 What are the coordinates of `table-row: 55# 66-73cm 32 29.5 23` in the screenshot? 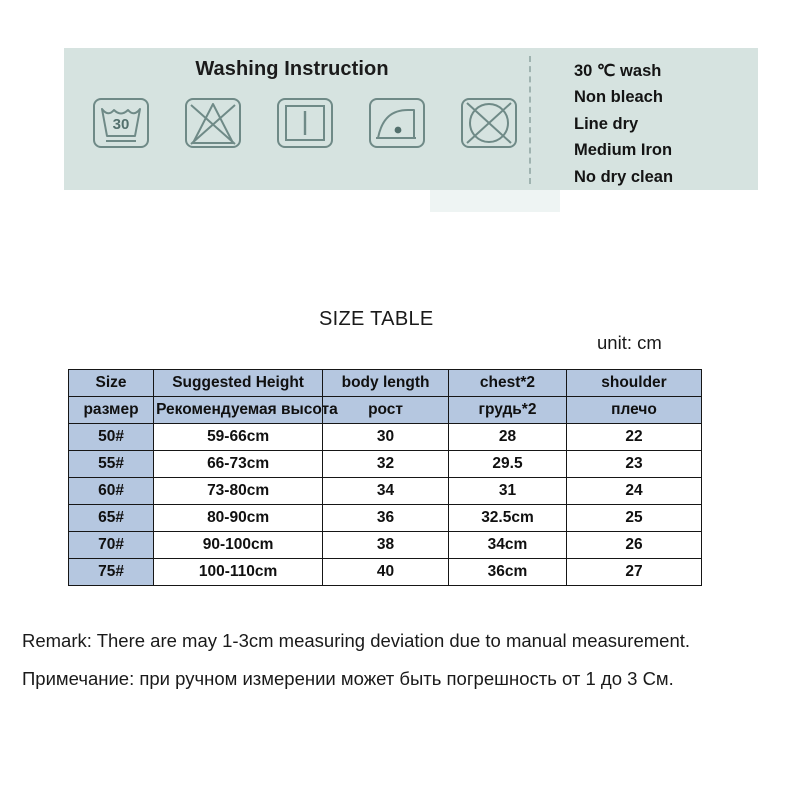 It's located at (385, 464).